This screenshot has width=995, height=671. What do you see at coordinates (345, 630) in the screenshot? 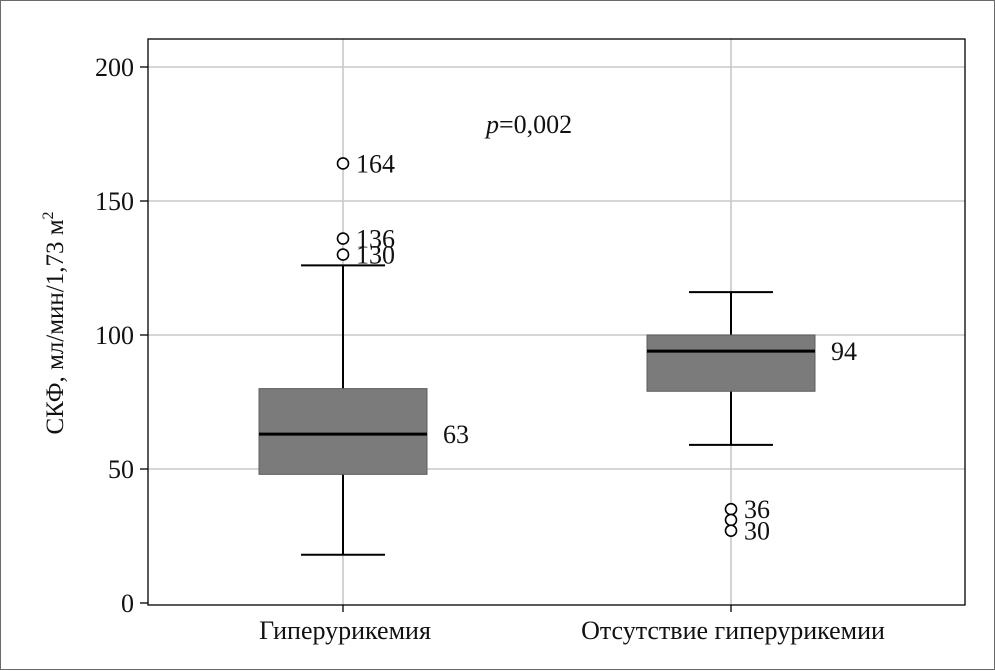
I see `x-category-label: Гиперурикемия` at bounding box center [345, 630].